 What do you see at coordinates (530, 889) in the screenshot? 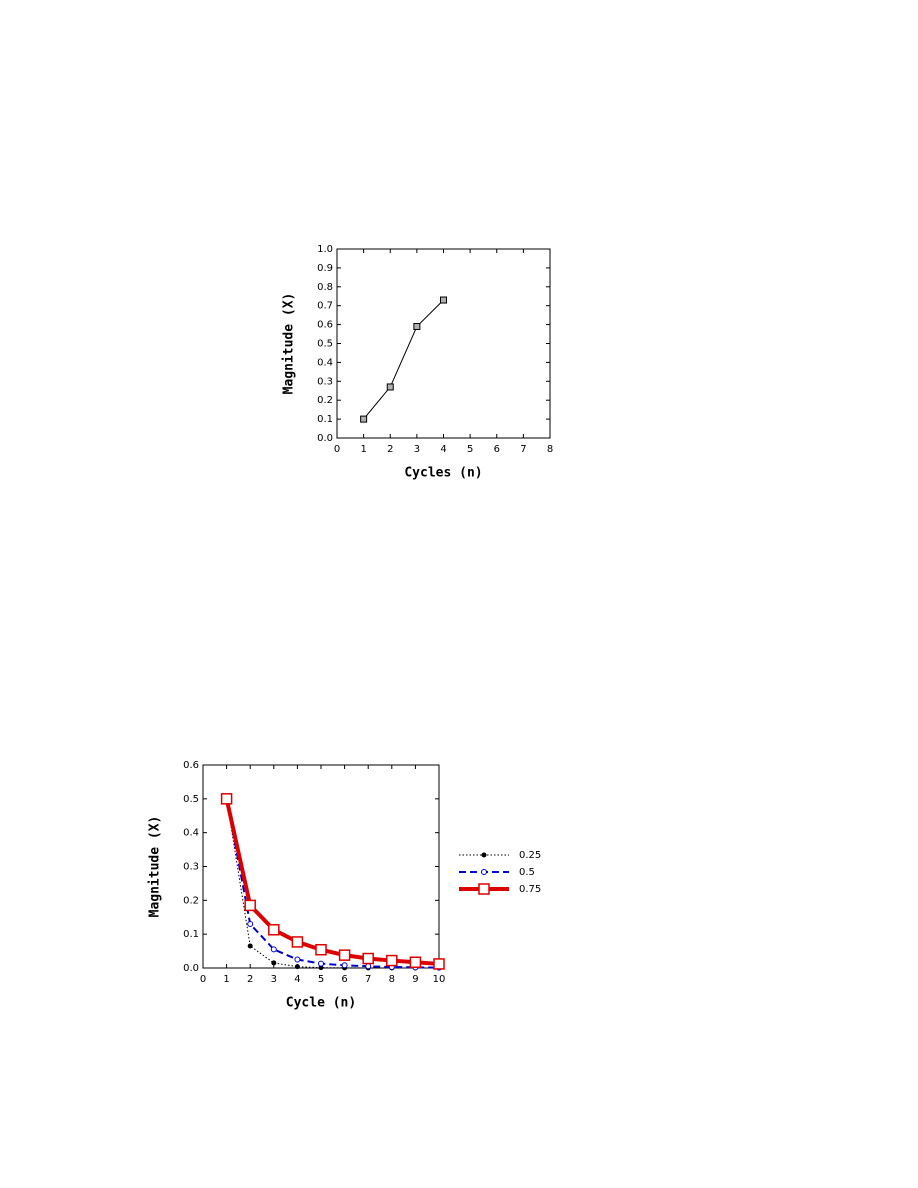
I see `legend-label: 0.75` at bounding box center [530, 889].